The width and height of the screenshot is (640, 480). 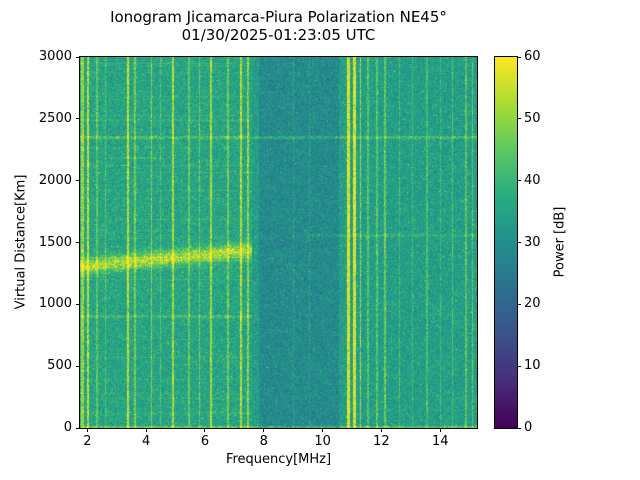 What do you see at coordinates (560, 242) in the screenshot?
I see `colorbar-label: Power [dB]` at bounding box center [560, 242].